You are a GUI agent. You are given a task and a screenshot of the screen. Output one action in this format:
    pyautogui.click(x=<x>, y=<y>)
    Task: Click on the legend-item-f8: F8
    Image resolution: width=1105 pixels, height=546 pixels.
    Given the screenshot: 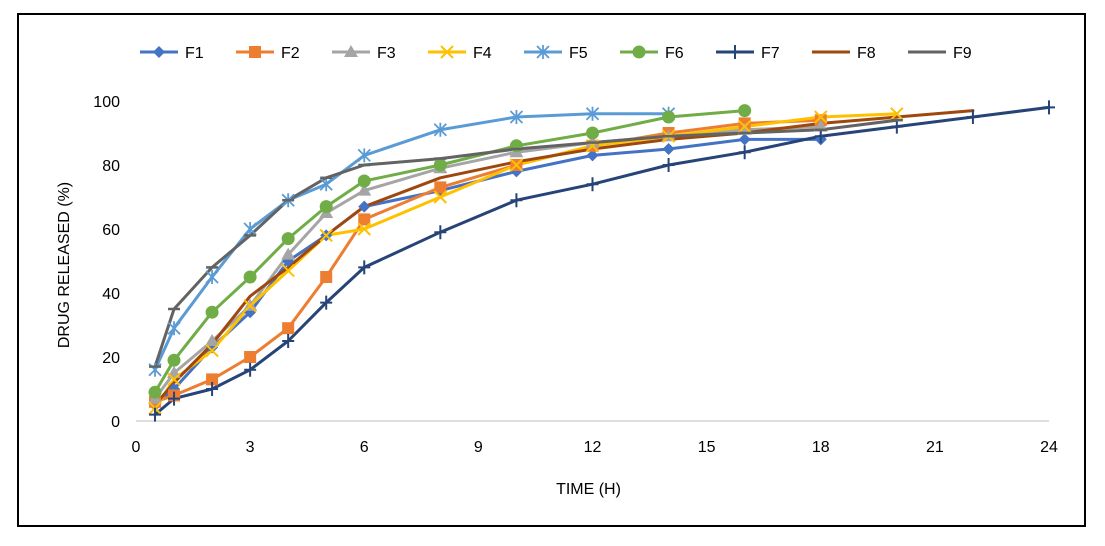 What is the action you would take?
    pyautogui.click(x=844, y=53)
    